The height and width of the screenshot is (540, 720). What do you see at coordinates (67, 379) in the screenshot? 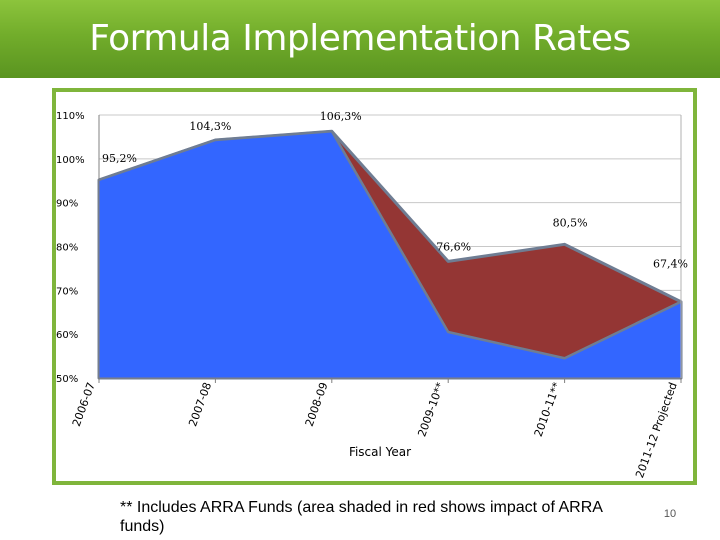
I see `y-tick-label-50: 50%` at bounding box center [67, 379].